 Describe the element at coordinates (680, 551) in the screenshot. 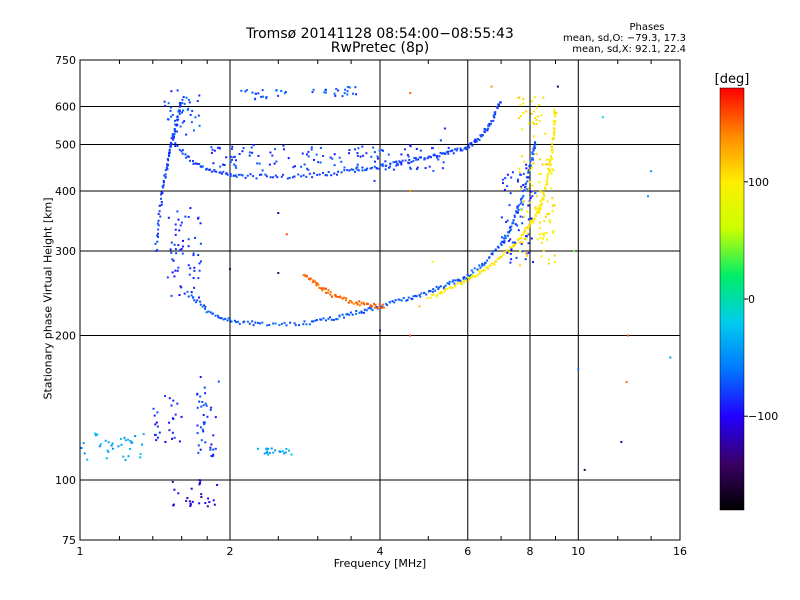

I see `x-tick-label: 16` at that location.